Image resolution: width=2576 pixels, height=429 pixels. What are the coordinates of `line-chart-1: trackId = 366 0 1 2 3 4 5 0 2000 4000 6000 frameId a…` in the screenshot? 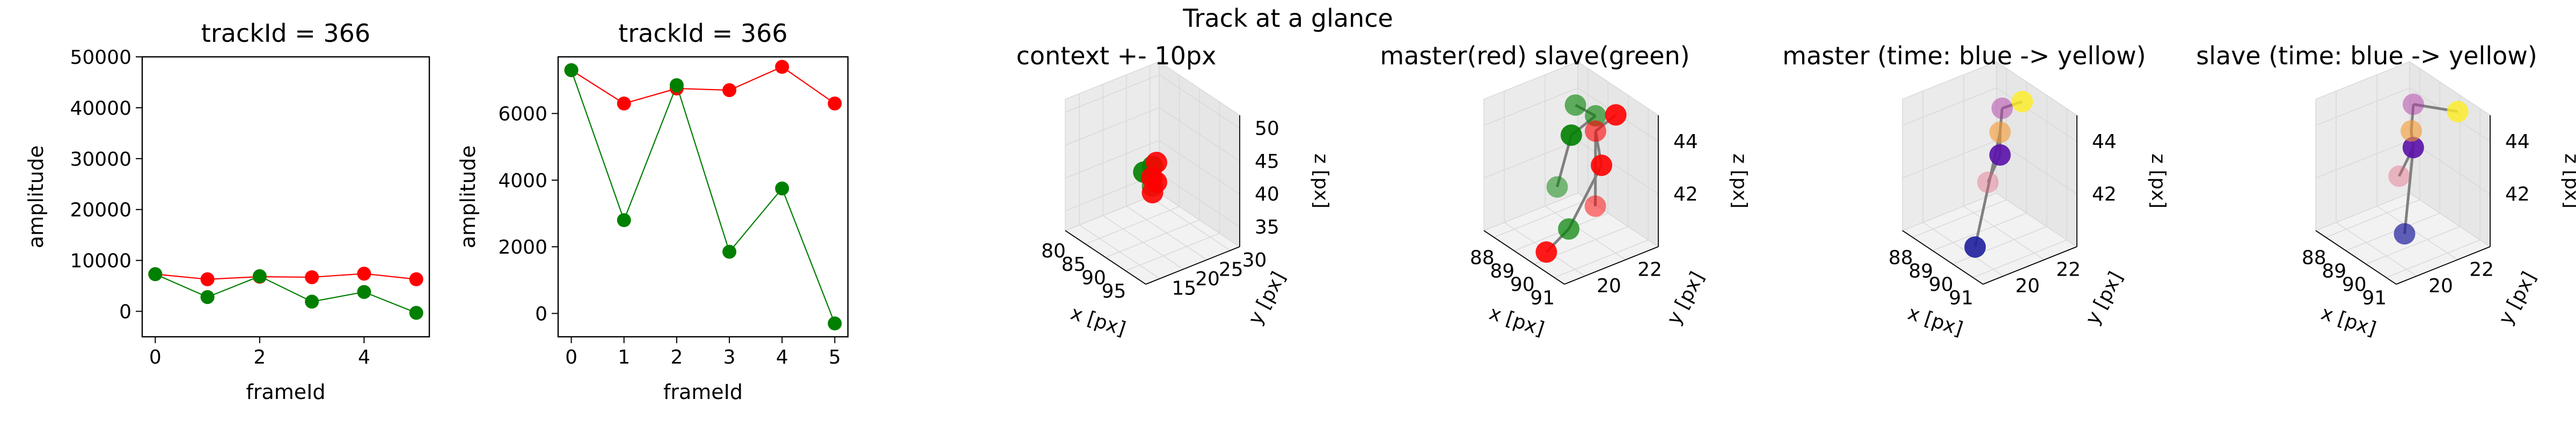 It's located at (652, 211).